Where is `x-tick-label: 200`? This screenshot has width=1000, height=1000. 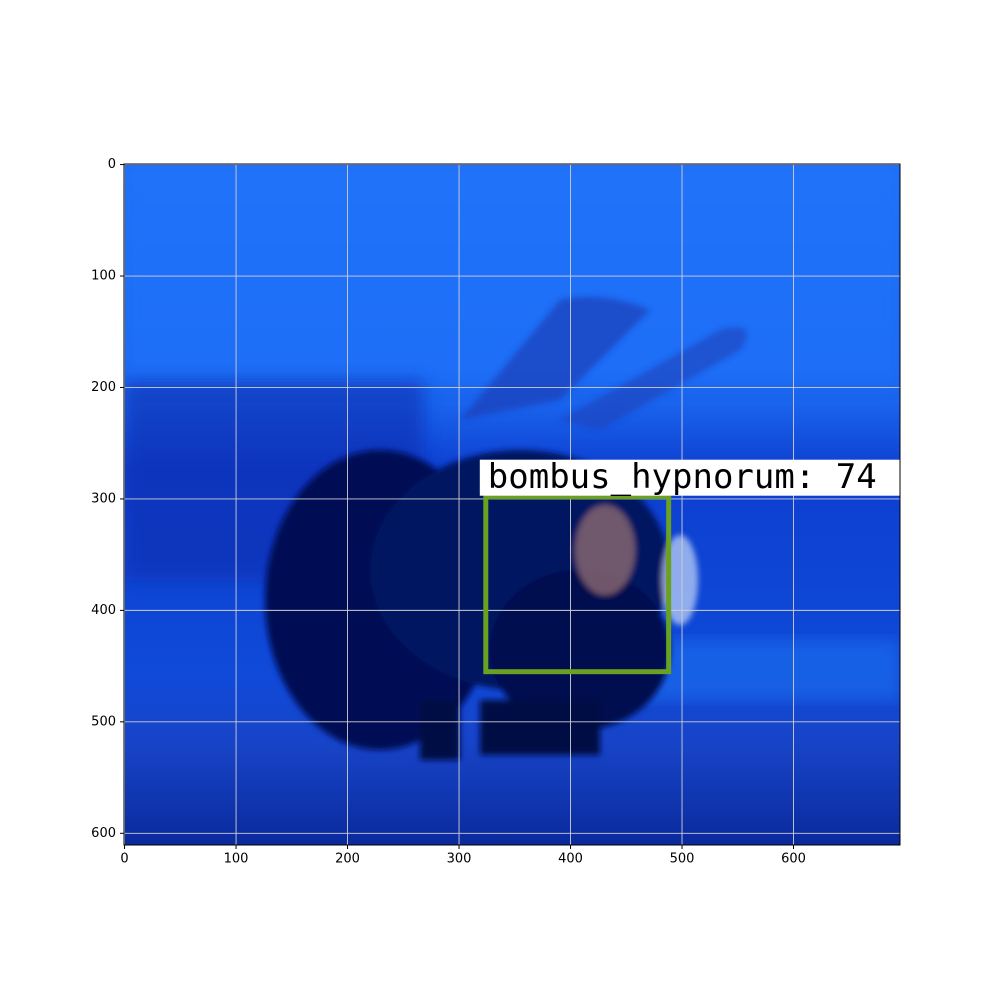 x-tick-label: 200 is located at coordinates (347, 859).